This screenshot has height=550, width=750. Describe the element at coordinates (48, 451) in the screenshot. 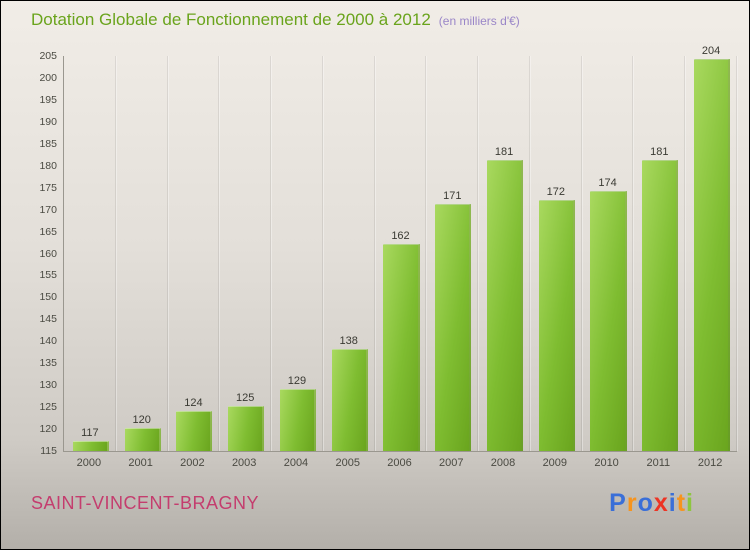

I see `y-tick-label: 115` at that location.